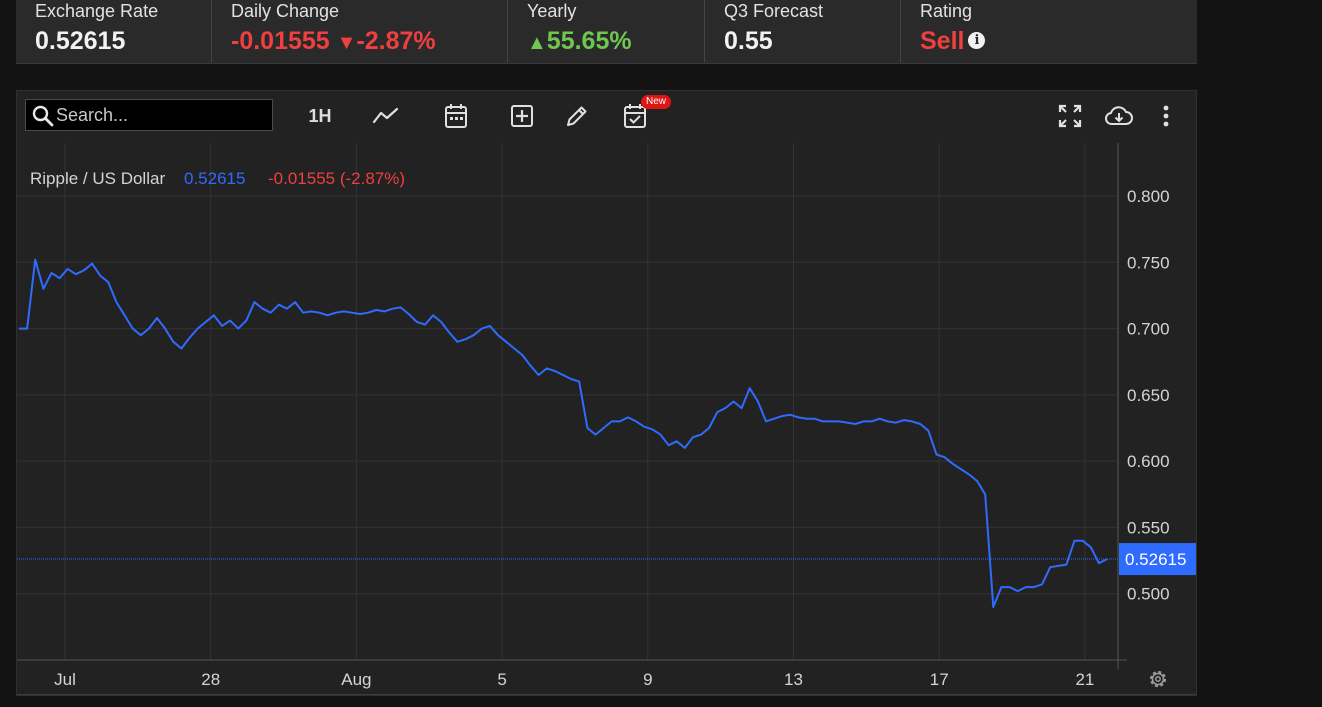 Image resolution: width=1322 pixels, height=707 pixels. I want to click on info-icon: i, so click(977, 40).